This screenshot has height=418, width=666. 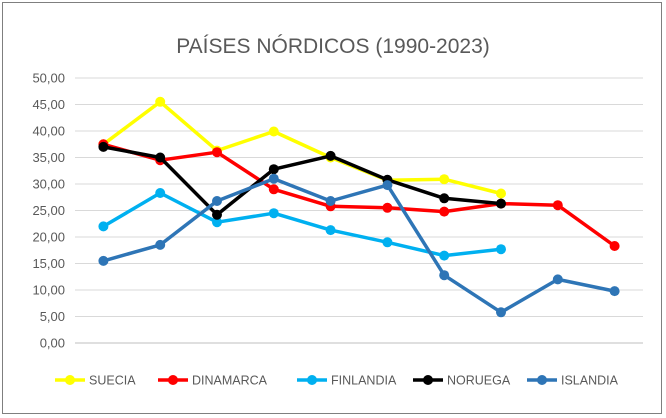 I want to click on legend-item: FINLANDIA, so click(x=347, y=381).